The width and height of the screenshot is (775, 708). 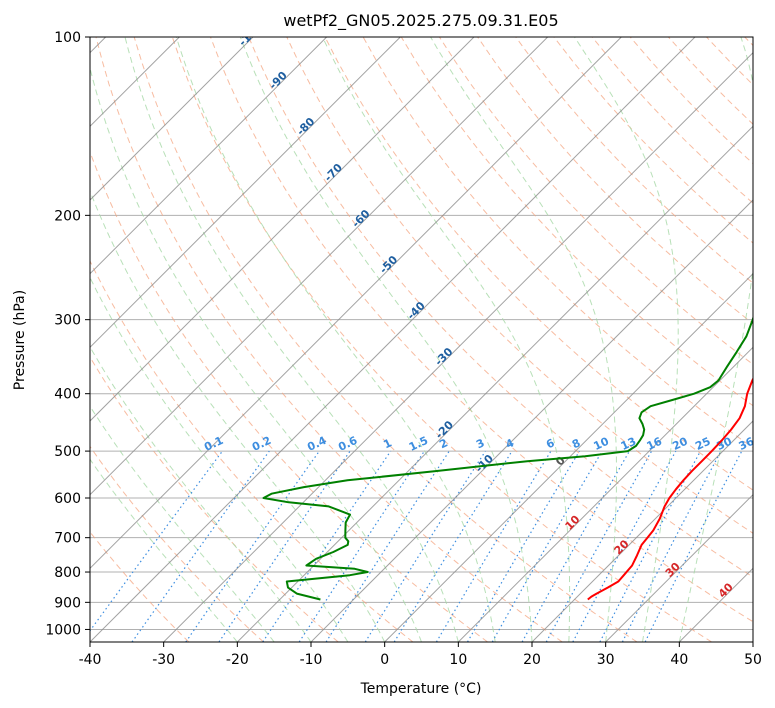 What do you see at coordinates (67, 395) in the screenshot?
I see `y-tick-label: 400` at bounding box center [67, 395].